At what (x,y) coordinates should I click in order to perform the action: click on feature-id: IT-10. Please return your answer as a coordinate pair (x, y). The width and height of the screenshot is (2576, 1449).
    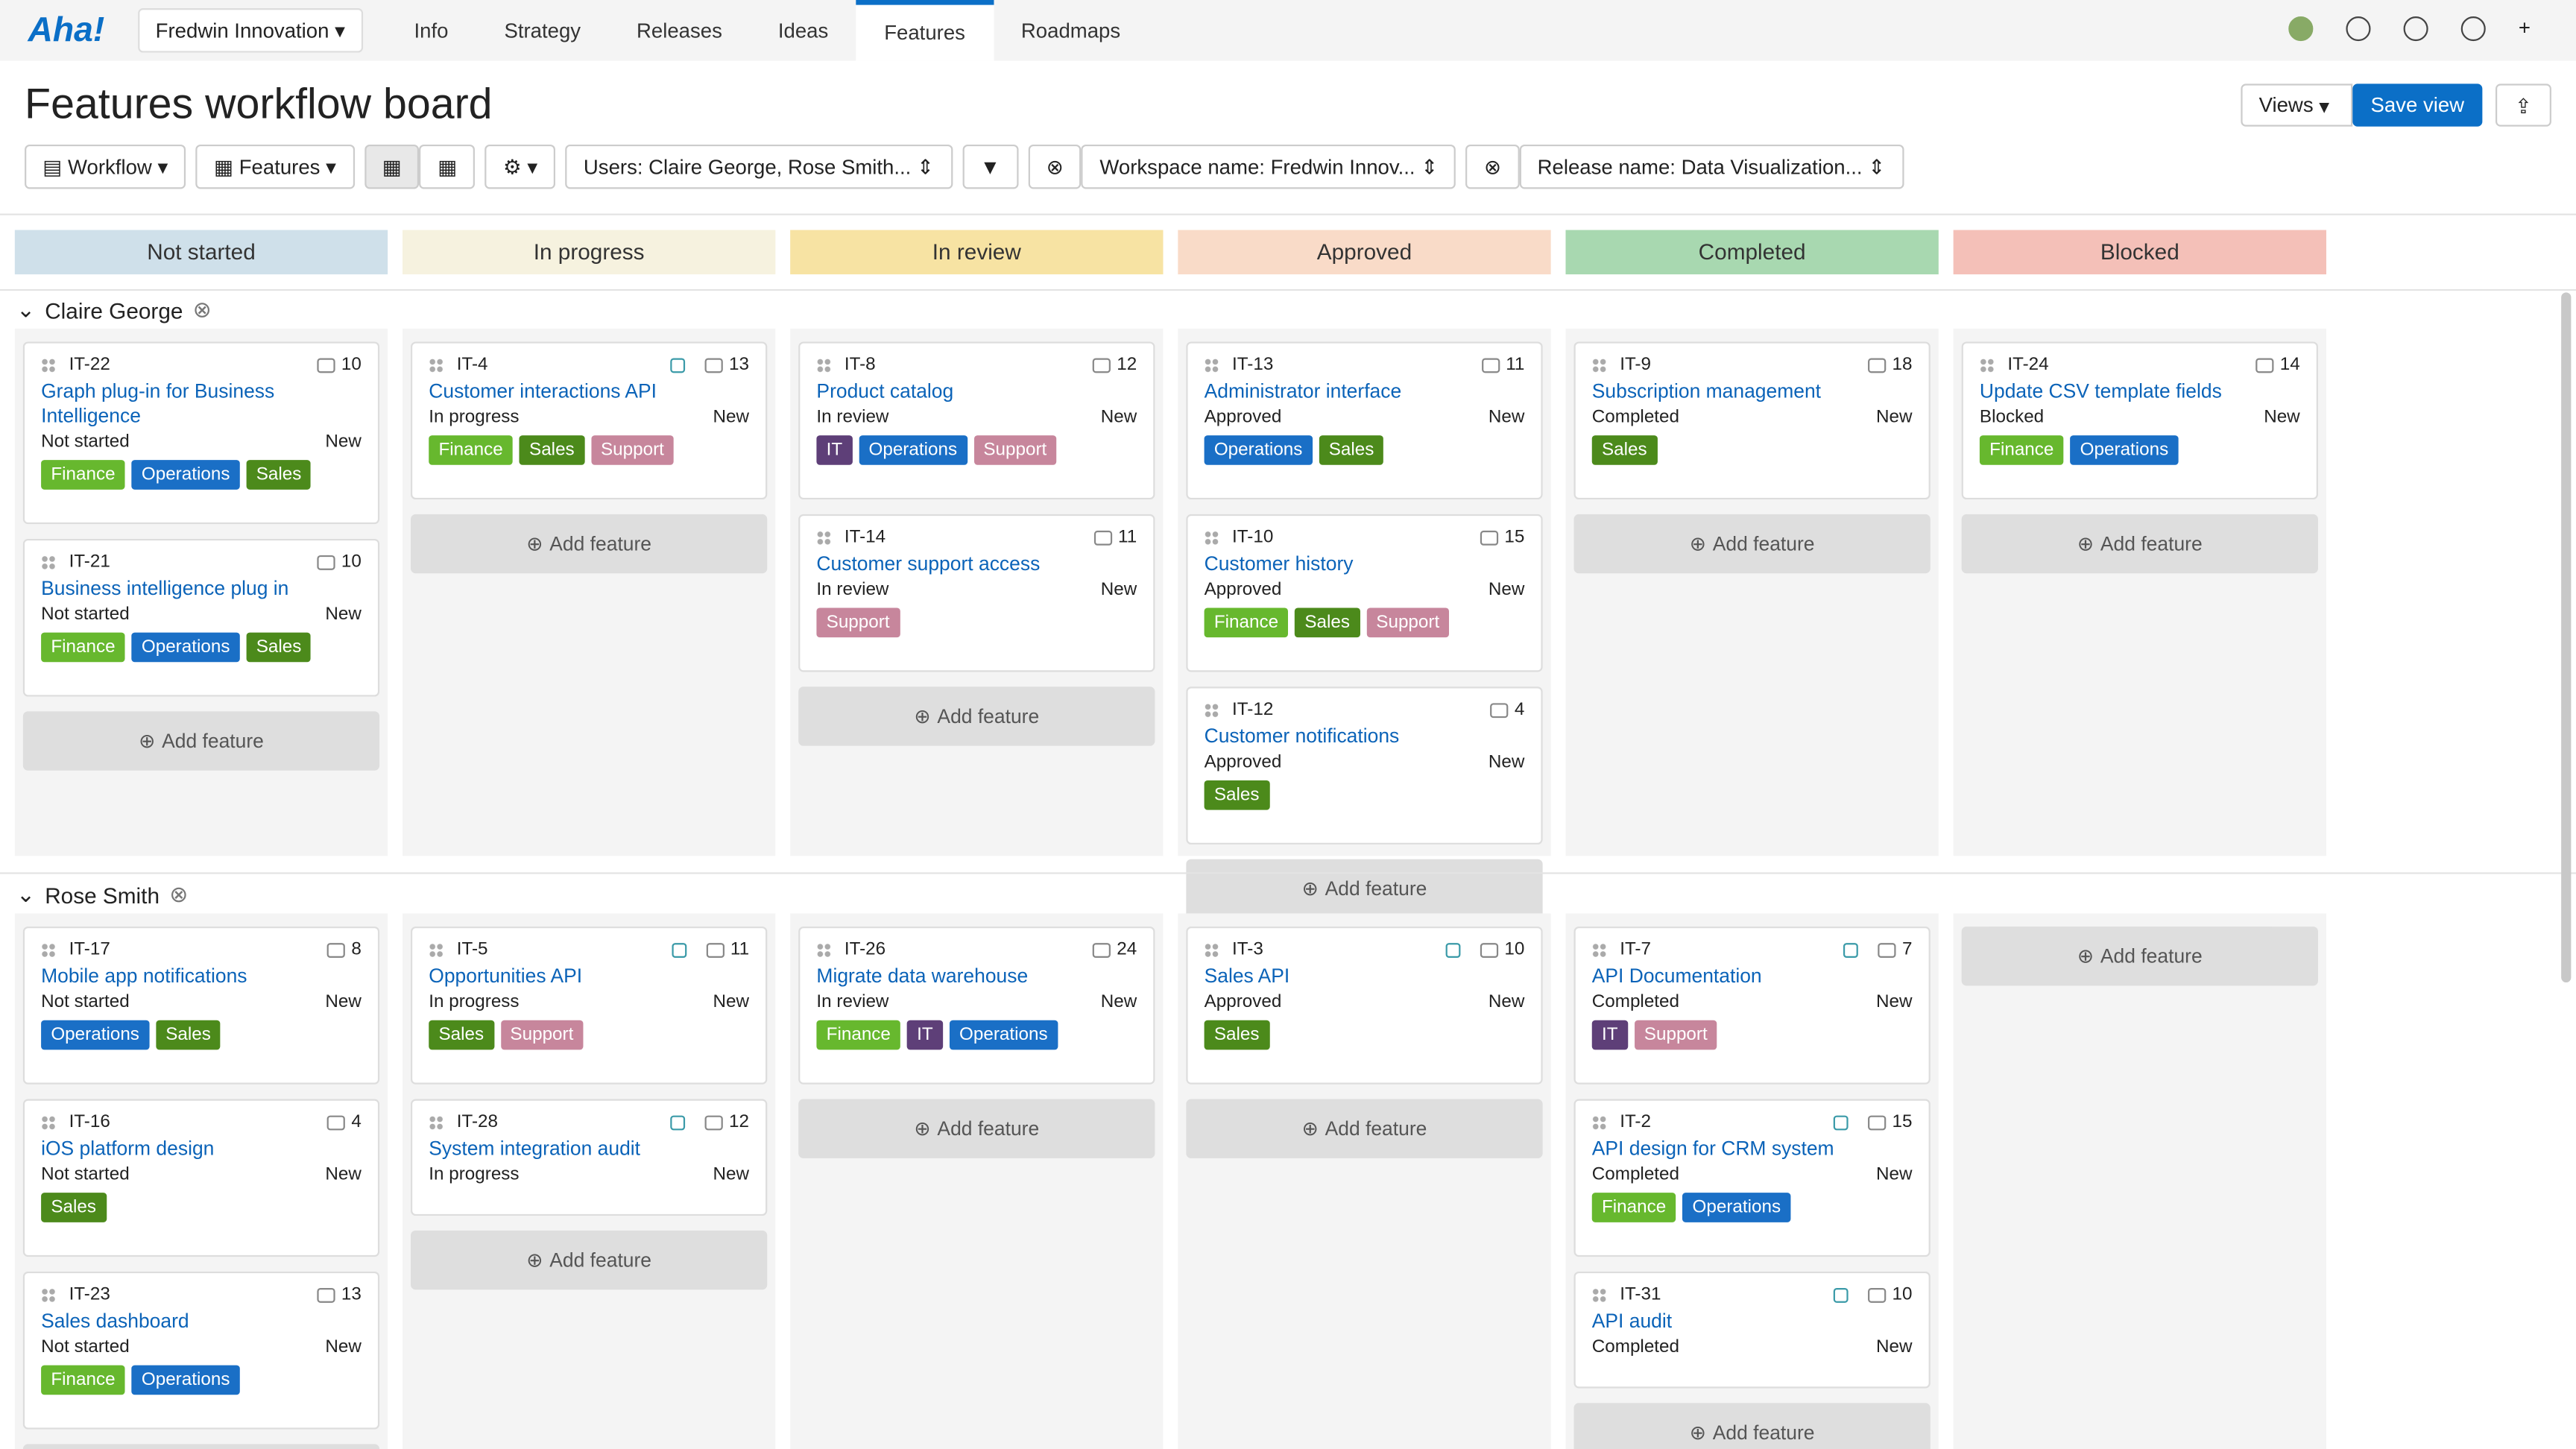
    Looking at the image, I should click on (1253, 537).